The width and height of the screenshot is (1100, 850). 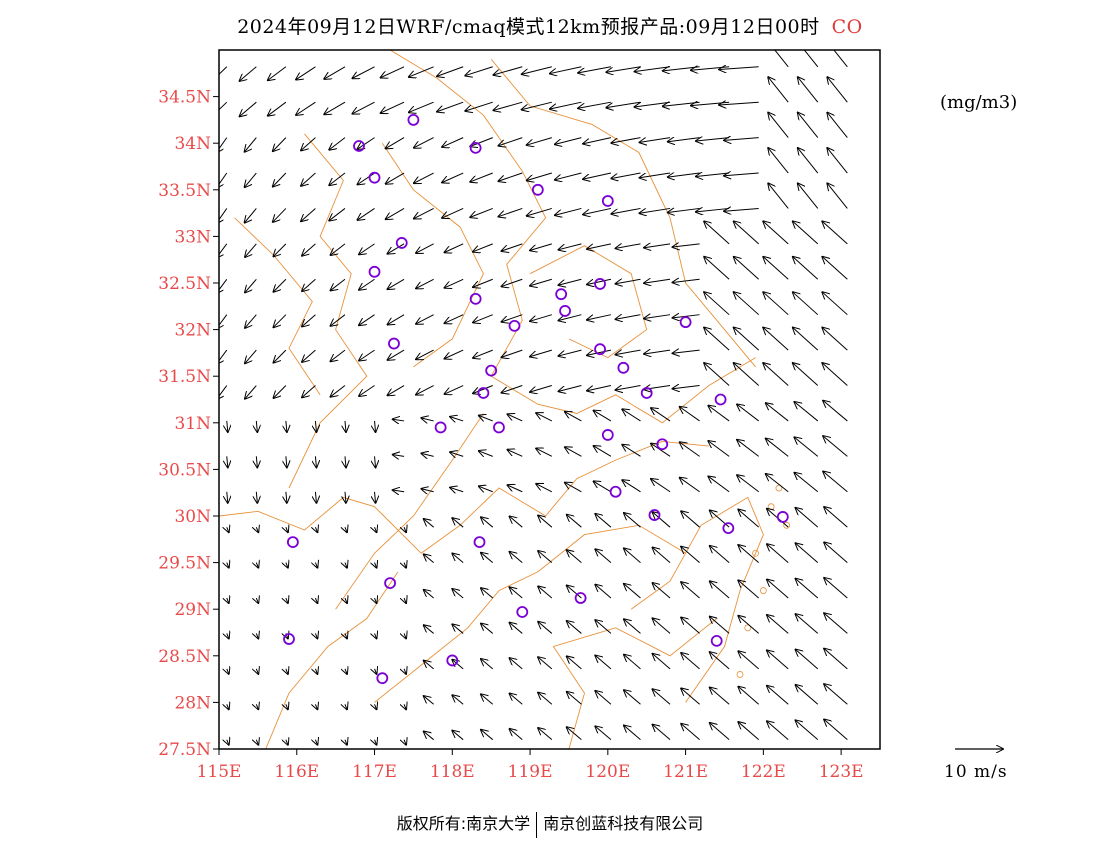 I want to click on boundary-line, so click(x=588, y=302).